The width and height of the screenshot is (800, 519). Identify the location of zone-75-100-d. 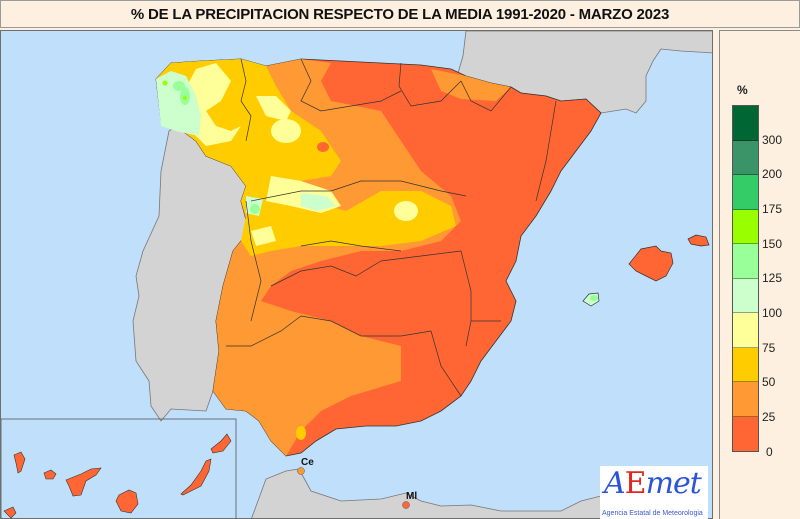
(263, 236).